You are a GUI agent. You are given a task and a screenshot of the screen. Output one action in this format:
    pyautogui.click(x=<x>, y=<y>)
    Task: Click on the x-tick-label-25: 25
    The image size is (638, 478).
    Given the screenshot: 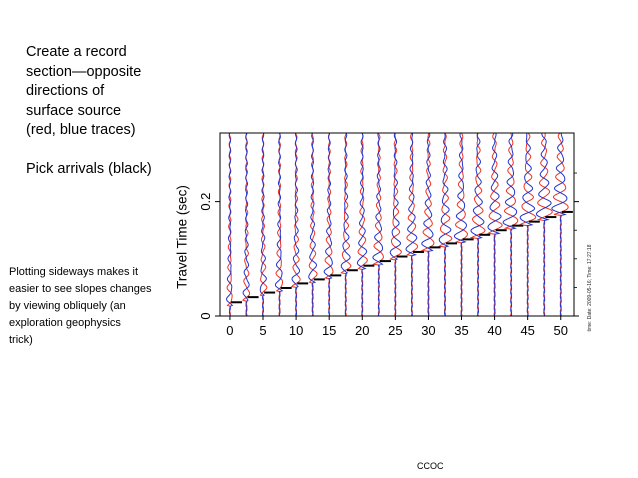 What is the action you would take?
    pyautogui.click(x=395, y=330)
    